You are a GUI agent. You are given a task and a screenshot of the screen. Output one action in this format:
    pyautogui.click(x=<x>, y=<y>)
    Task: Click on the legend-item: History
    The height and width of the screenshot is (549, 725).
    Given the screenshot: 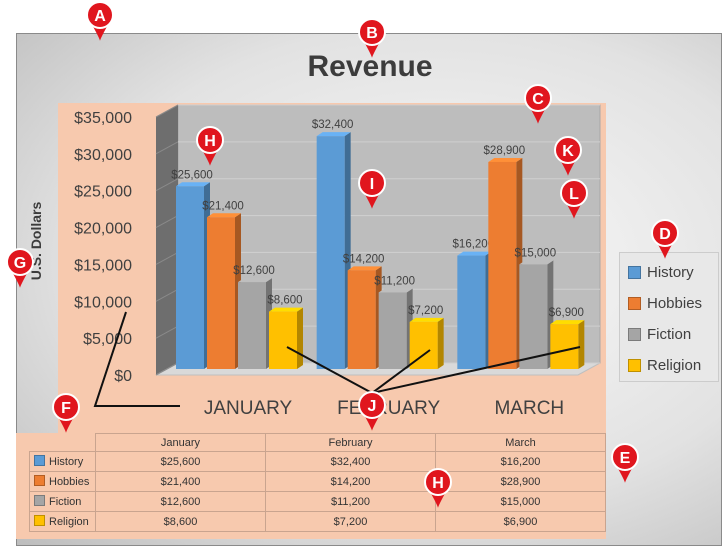 What is the action you would take?
    pyautogui.click(x=661, y=272)
    